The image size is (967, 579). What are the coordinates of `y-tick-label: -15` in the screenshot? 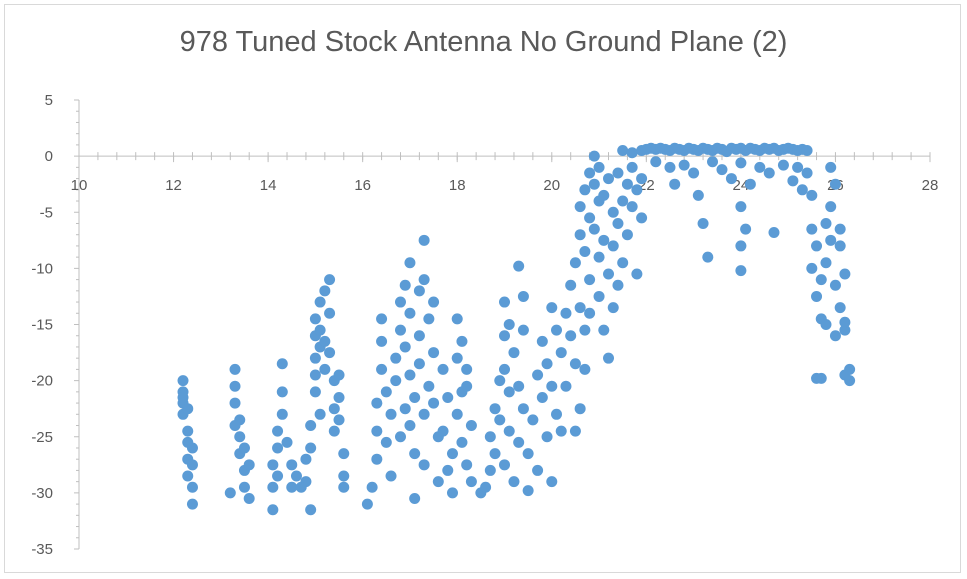 It's located at (42, 325).